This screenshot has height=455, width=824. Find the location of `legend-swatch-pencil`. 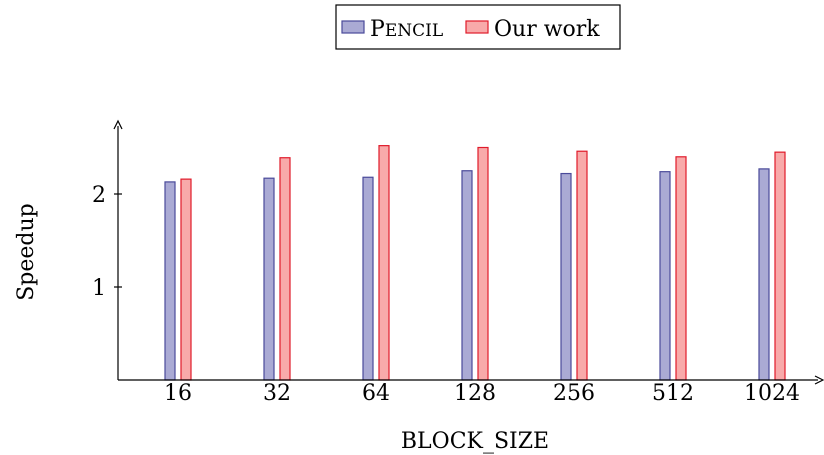

legend-swatch-pencil is located at coordinates (353, 27).